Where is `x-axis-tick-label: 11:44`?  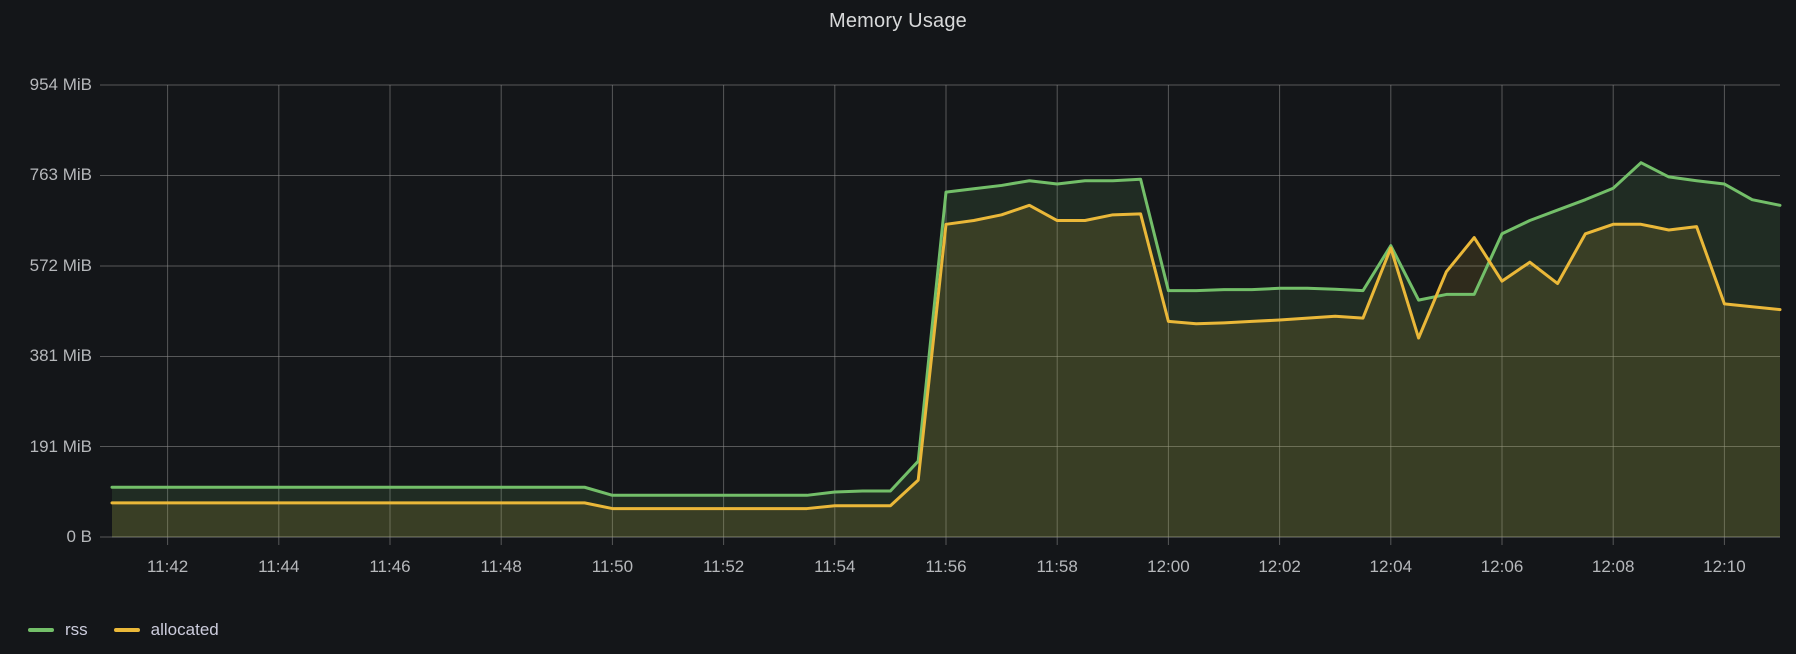 x-axis-tick-label: 11:44 is located at coordinates (279, 566).